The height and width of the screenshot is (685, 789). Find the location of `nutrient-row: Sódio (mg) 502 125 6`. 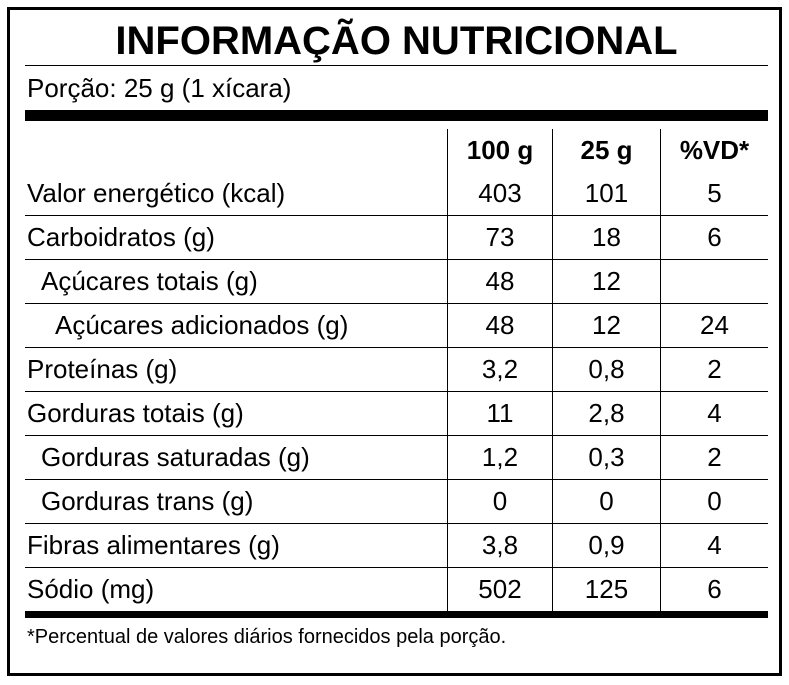

nutrient-row: Sódio (mg) 502 125 6 is located at coordinates (396, 589).